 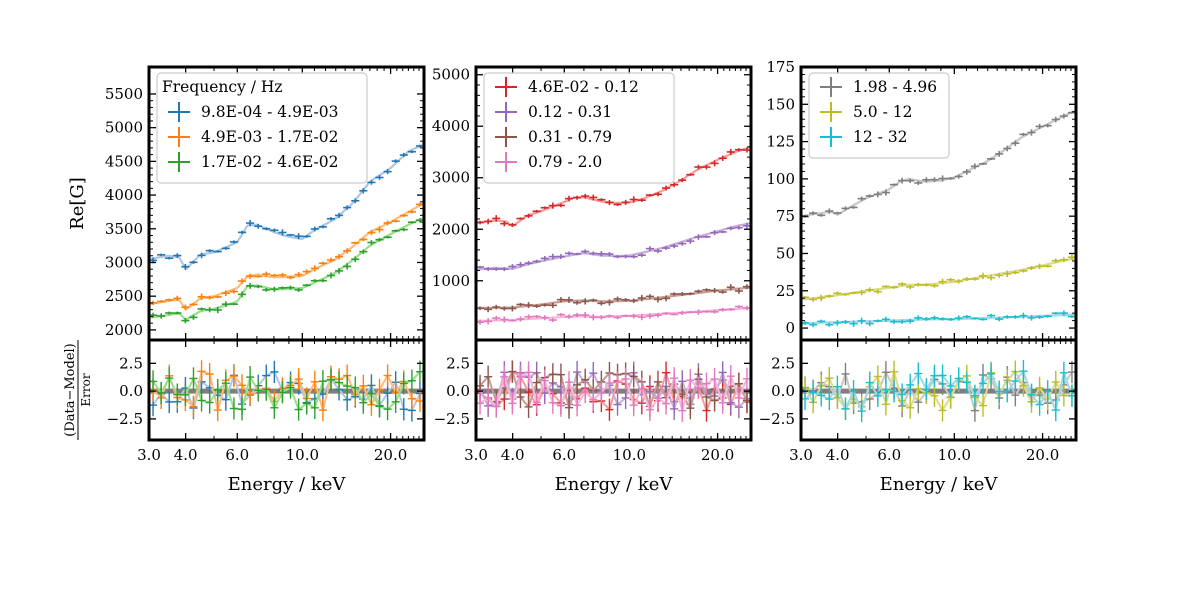 I want to click on residual-y-tick-label: −2.5, so click(x=777, y=419).